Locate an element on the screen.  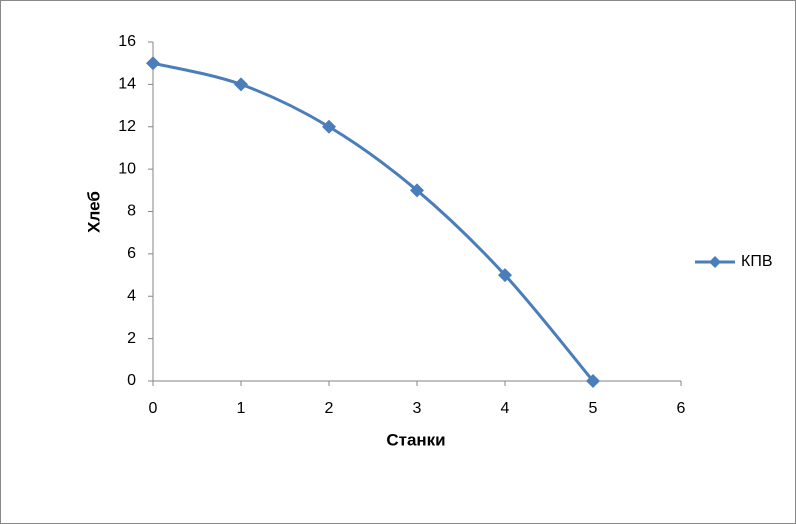
y-tick-label: 16 is located at coordinates (127, 41).